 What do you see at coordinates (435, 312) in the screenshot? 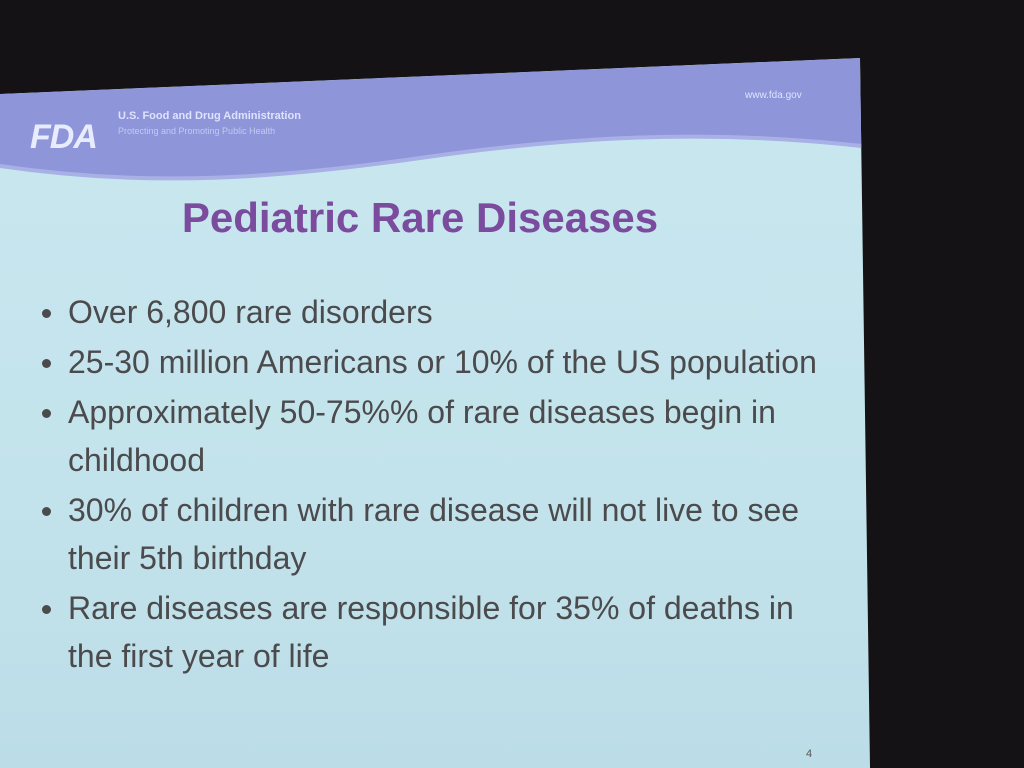
I see `bullet: Over 6,800 rare disorders` at bounding box center [435, 312].